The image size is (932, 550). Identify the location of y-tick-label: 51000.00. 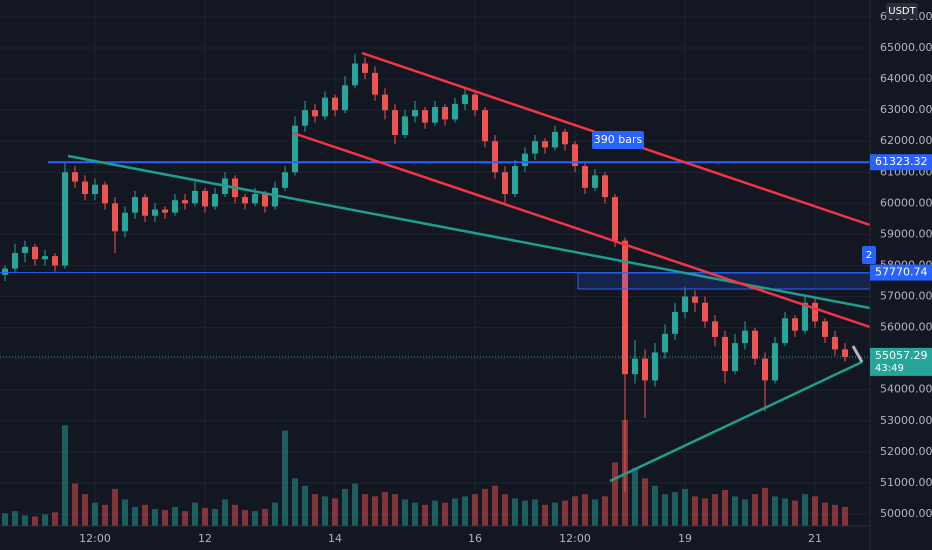
(906, 482).